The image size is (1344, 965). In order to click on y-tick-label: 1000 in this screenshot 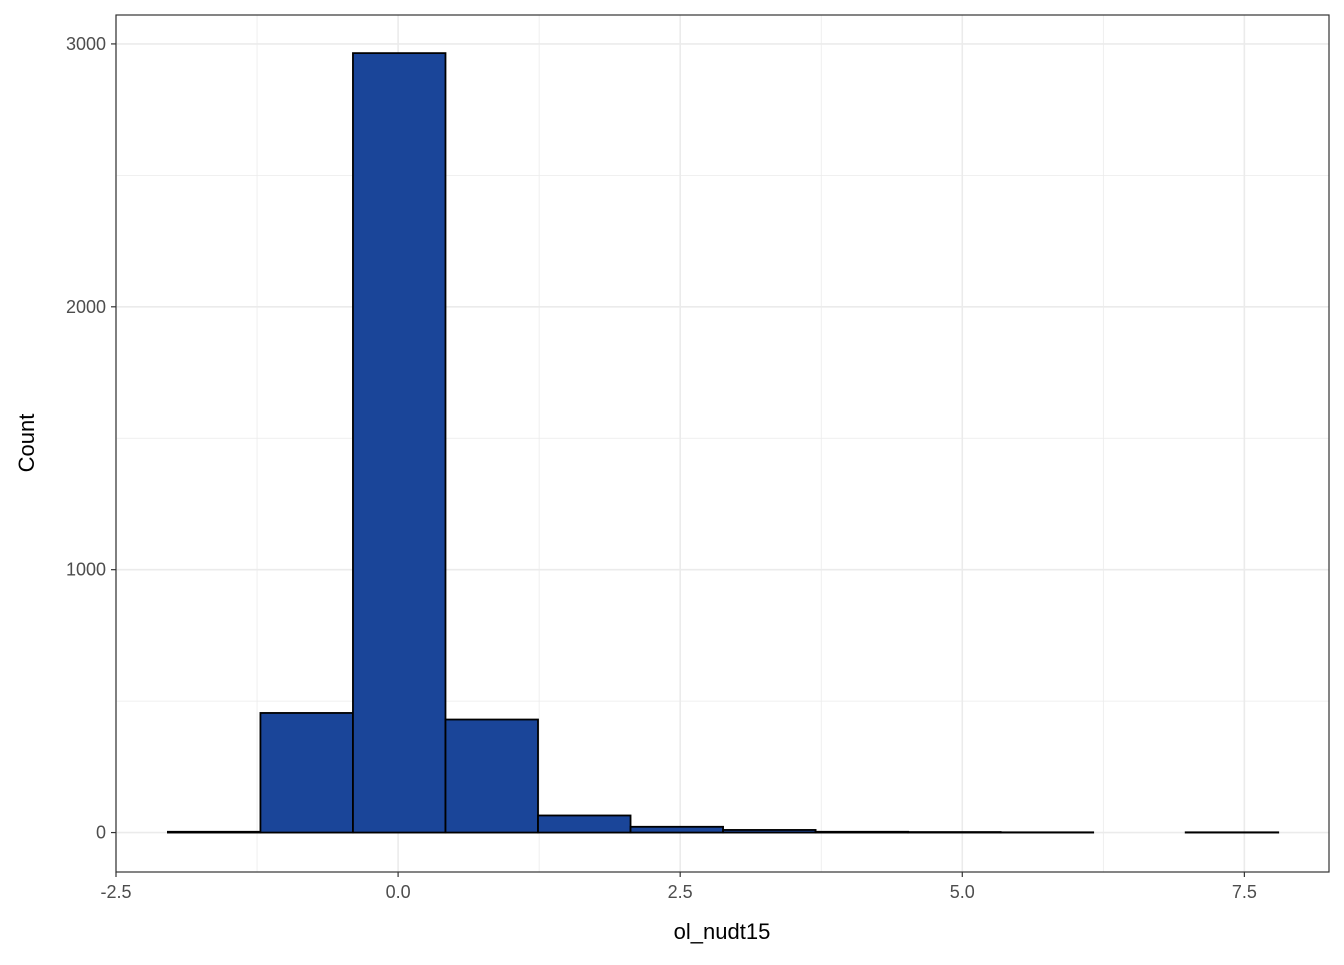, I will do `click(86, 570)`.